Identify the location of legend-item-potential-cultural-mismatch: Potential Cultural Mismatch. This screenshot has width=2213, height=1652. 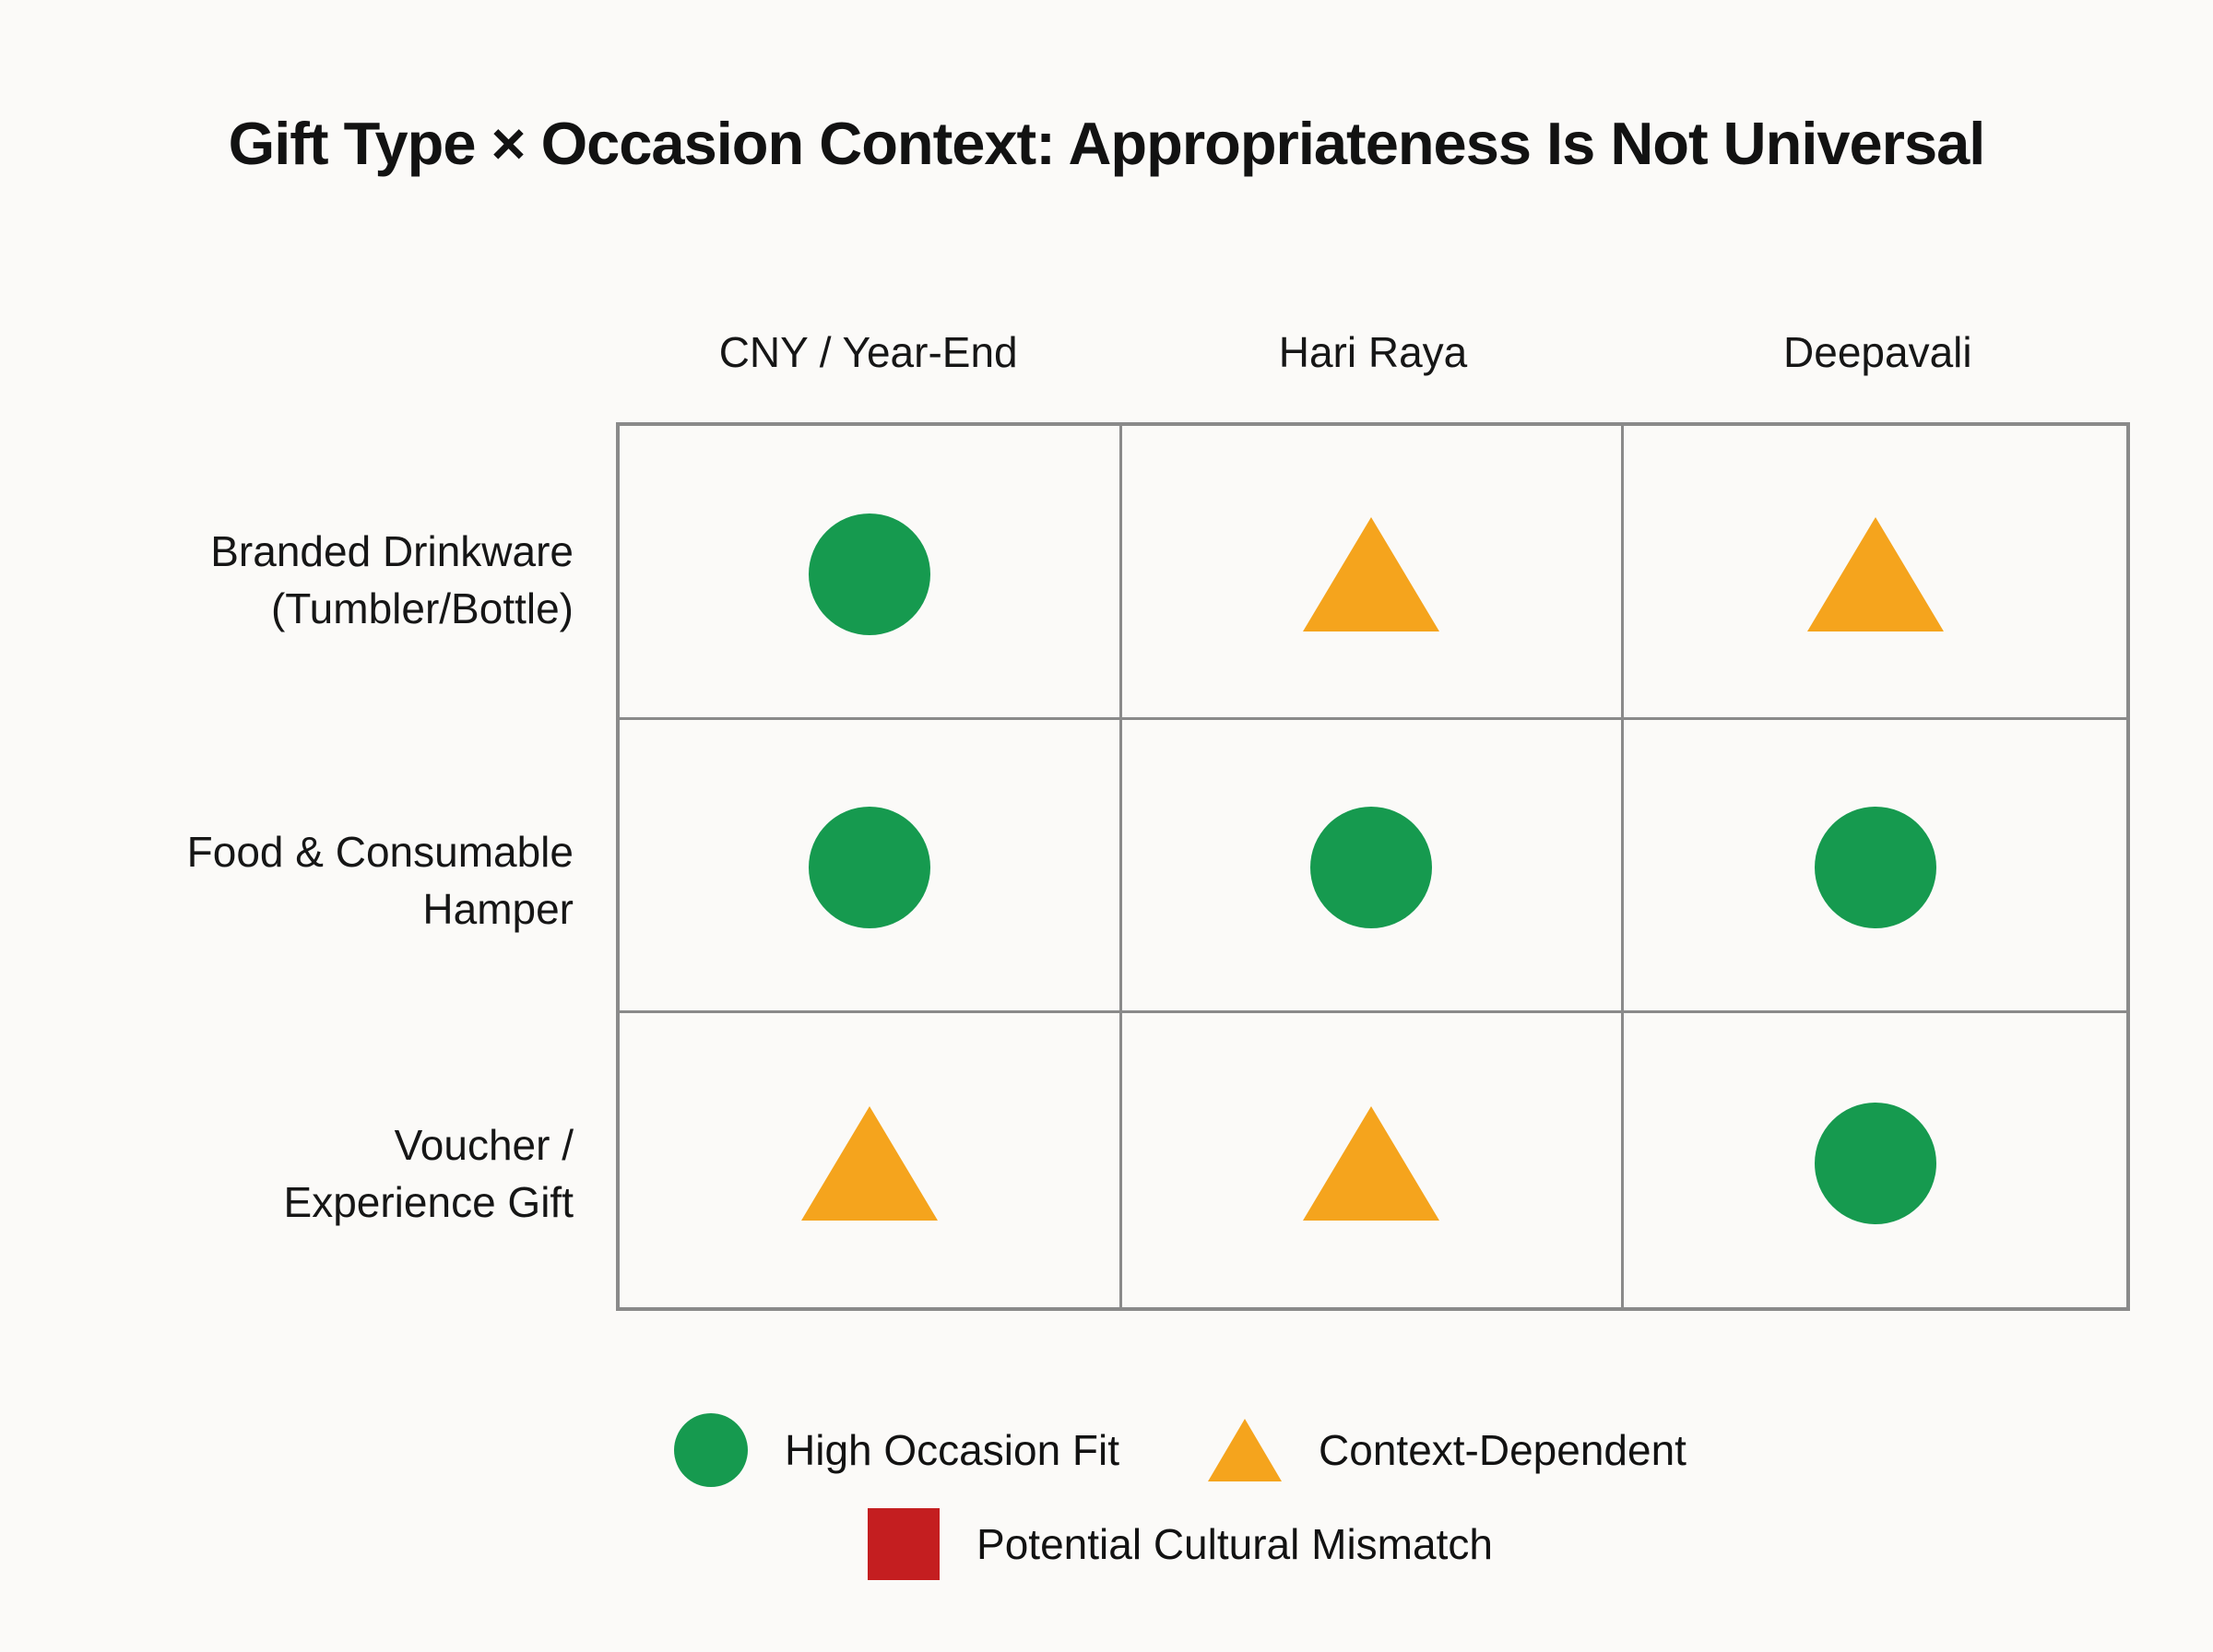
(1180, 1544).